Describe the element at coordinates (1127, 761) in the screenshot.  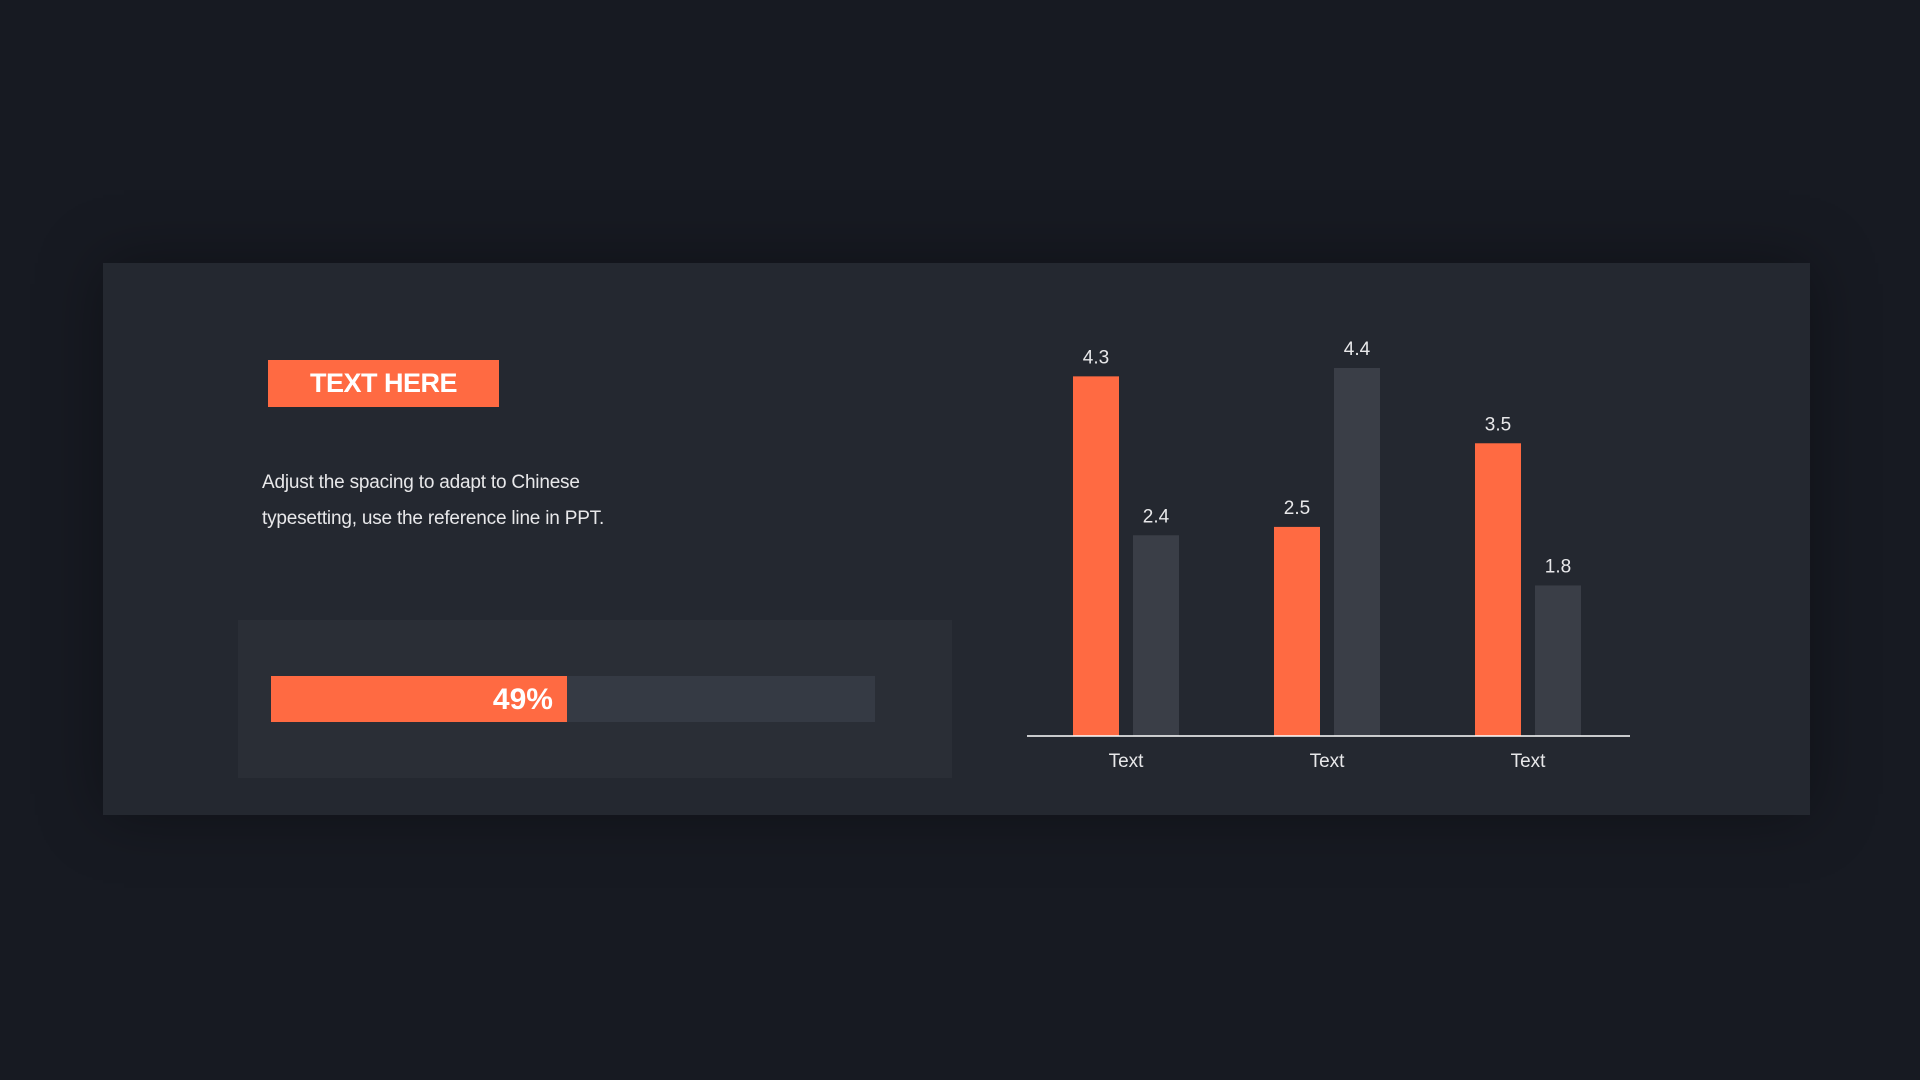
I see `x-tick-label-1: Text` at that location.